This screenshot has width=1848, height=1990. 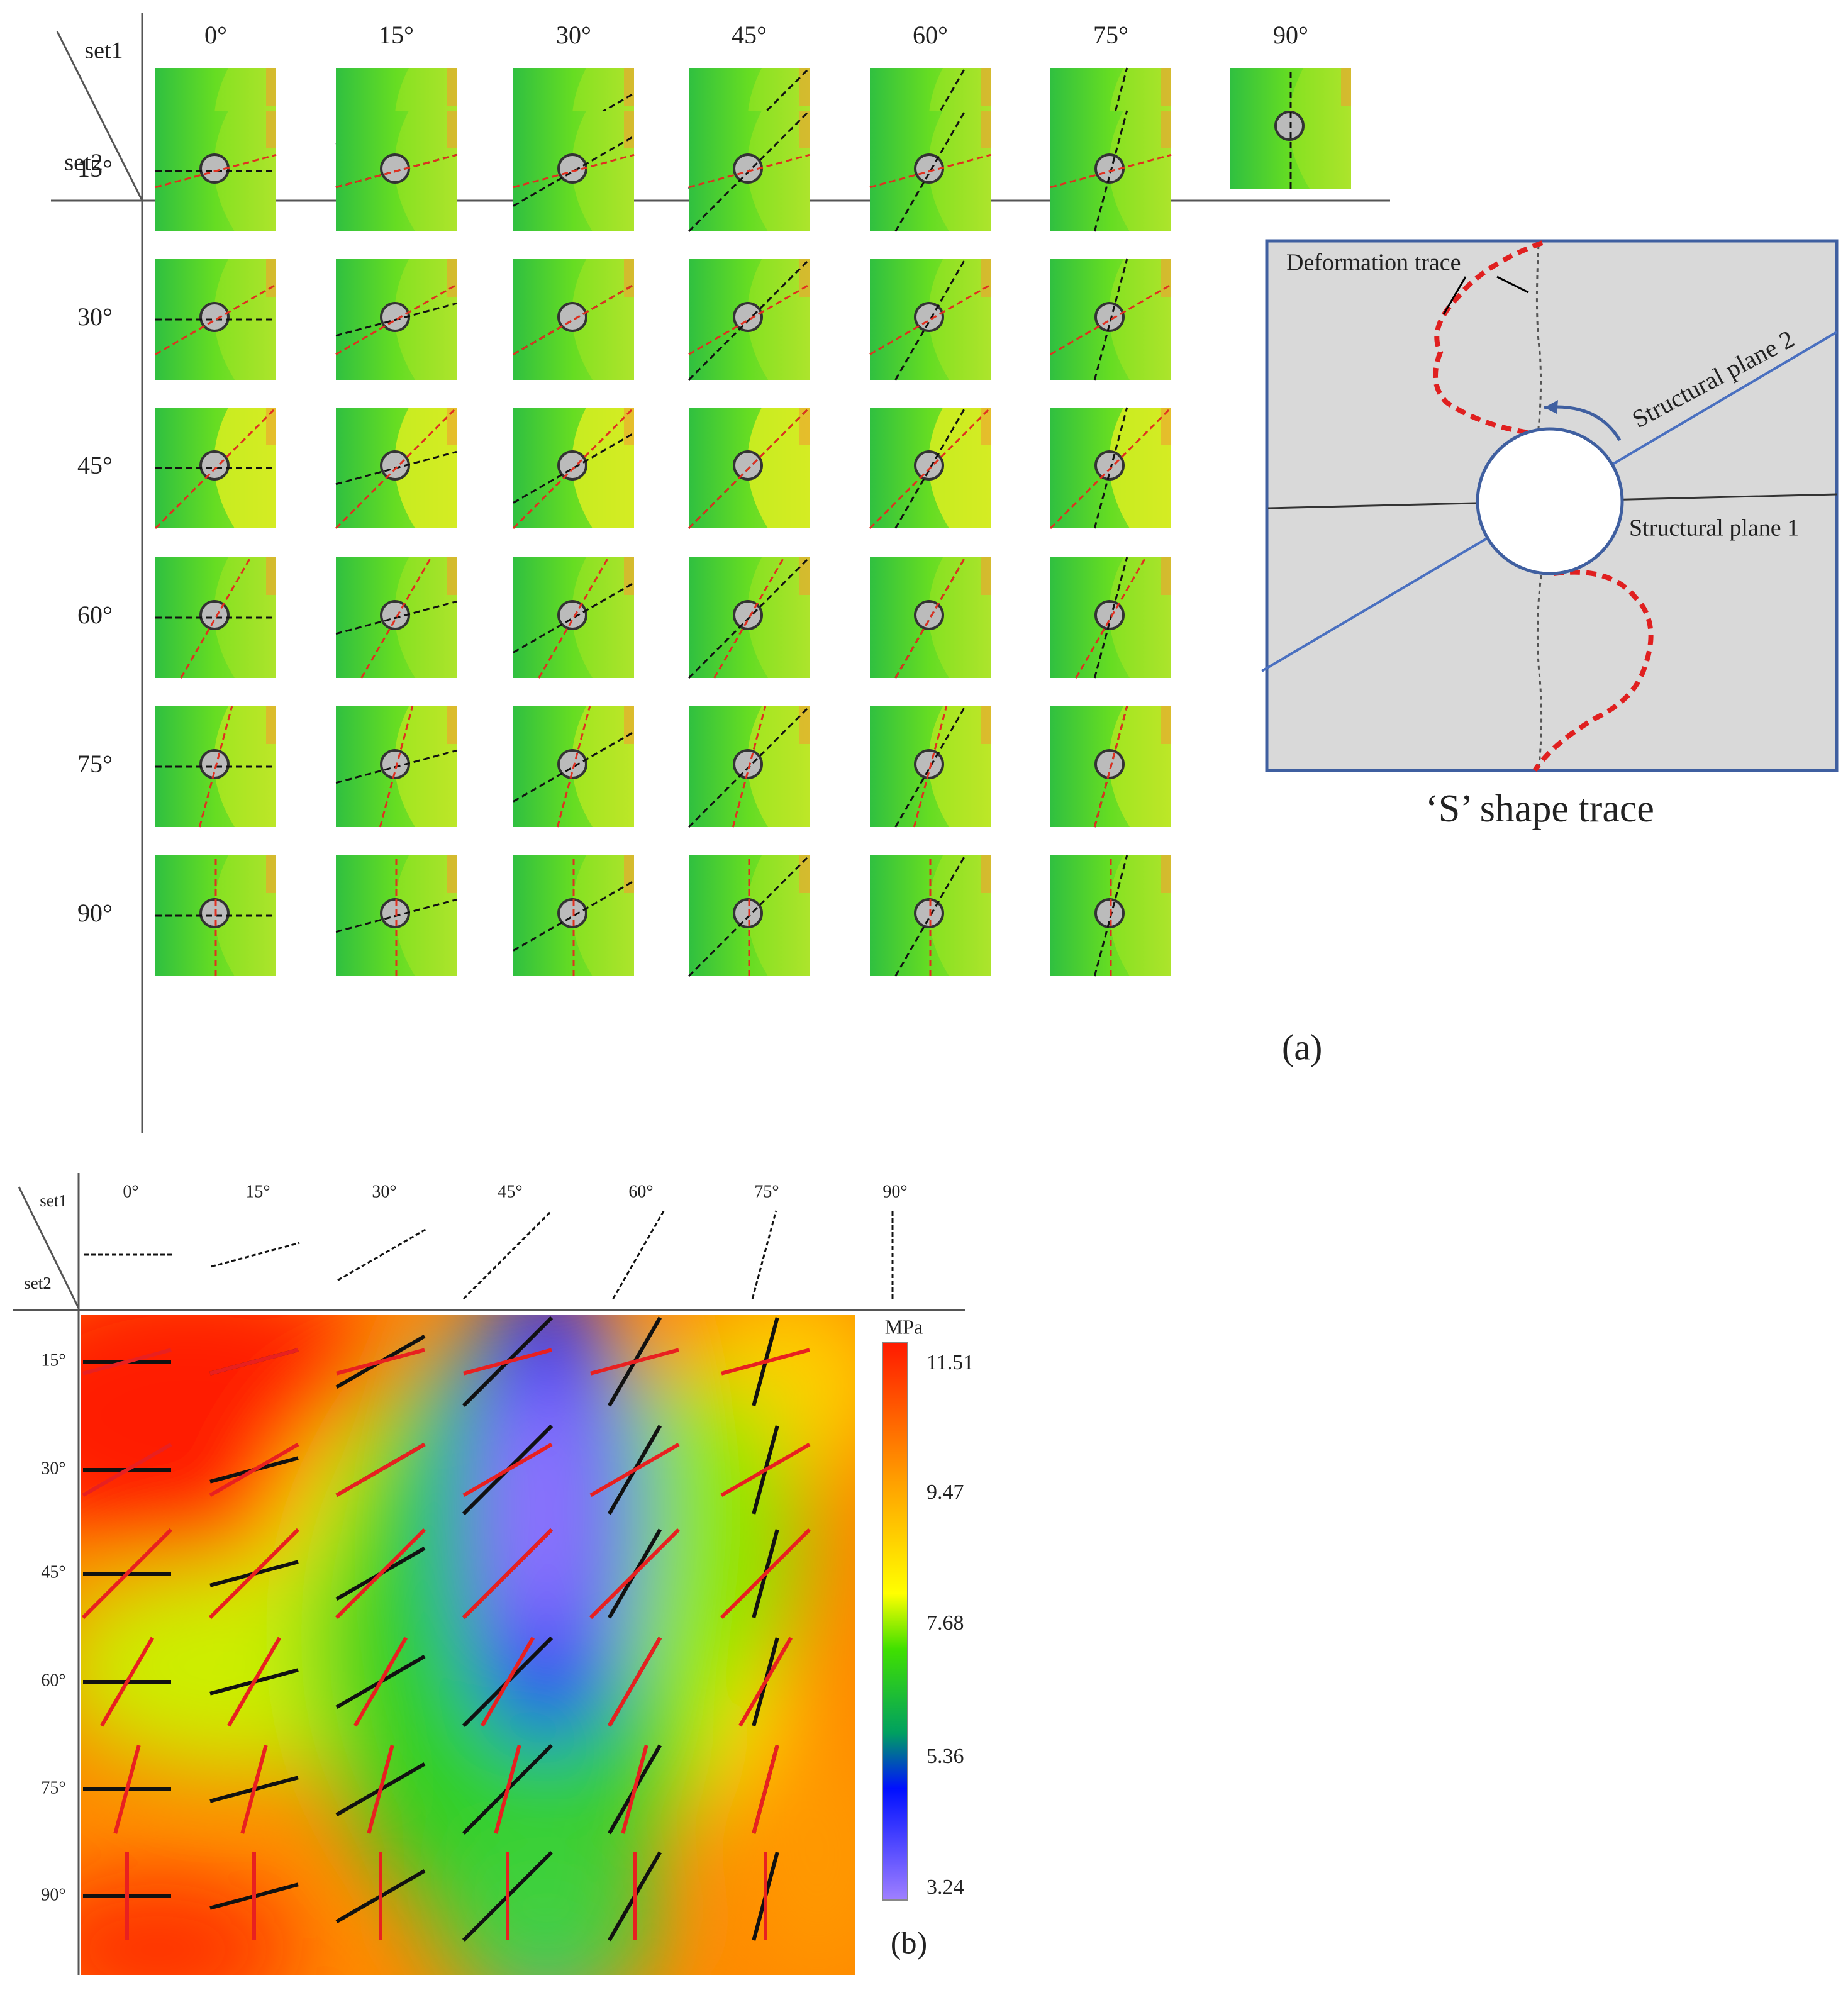 What do you see at coordinates (215, 35) in the screenshot?
I see `column-header: 0°` at bounding box center [215, 35].